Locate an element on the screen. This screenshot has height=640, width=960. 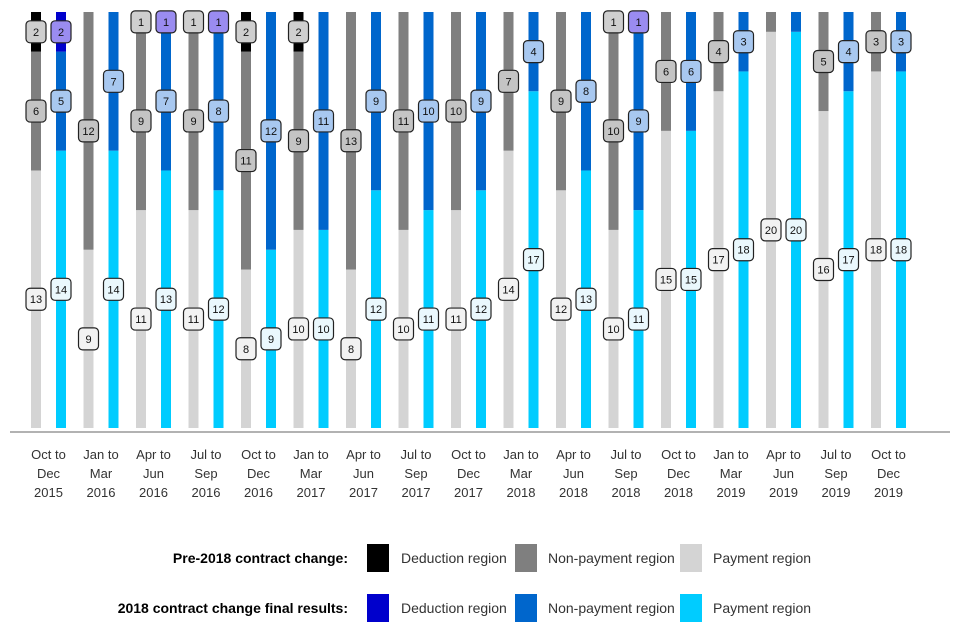
data-label-post-non-payment-region-7: 10 is located at coordinates (428, 112).